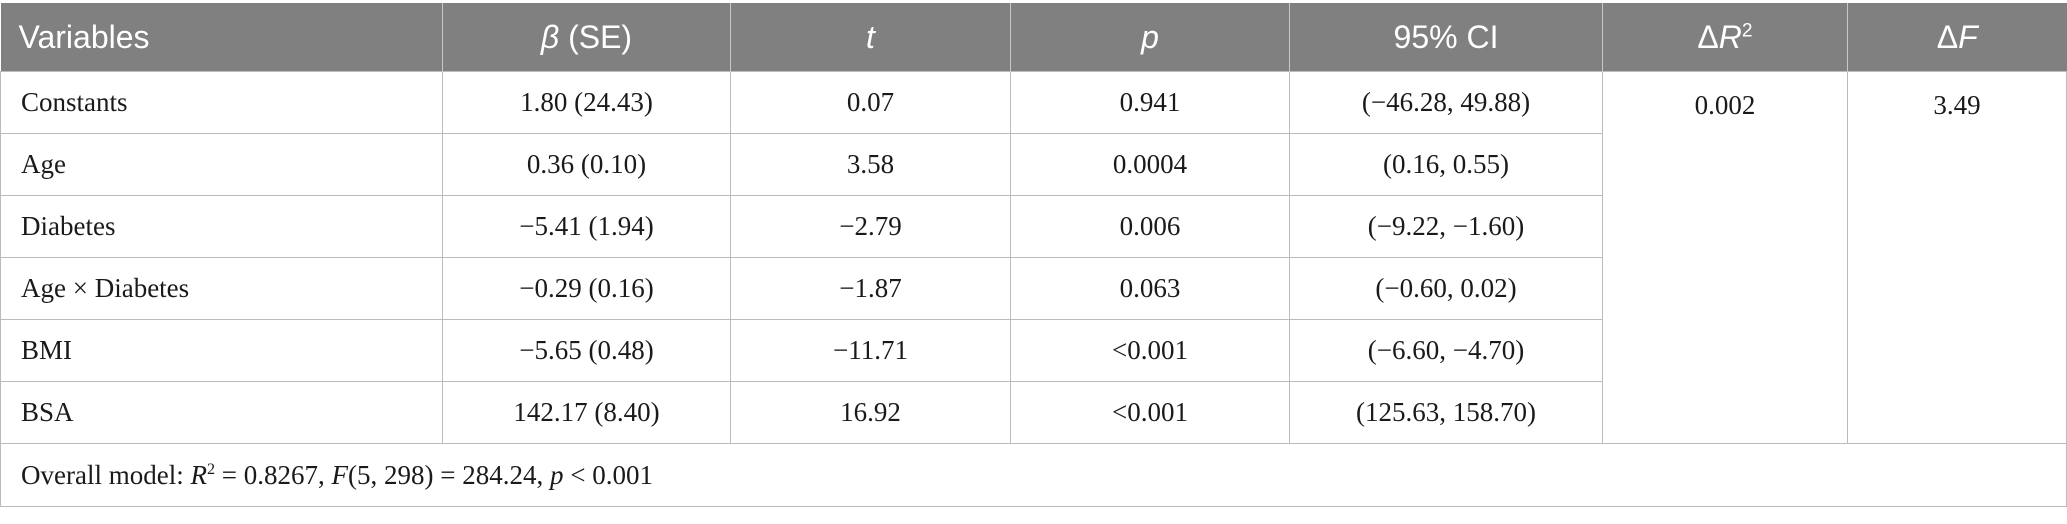 The height and width of the screenshot is (524, 2067). I want to click on t-cell: −2.79, so click(870, 226).